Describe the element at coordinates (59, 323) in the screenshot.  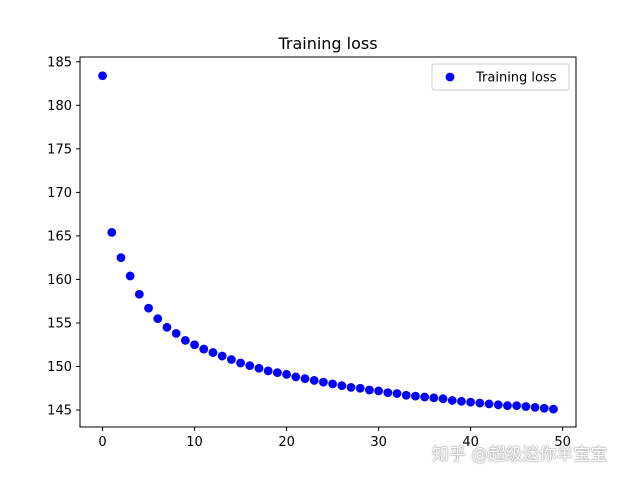
I see `y-tick-label: 155` at that location.